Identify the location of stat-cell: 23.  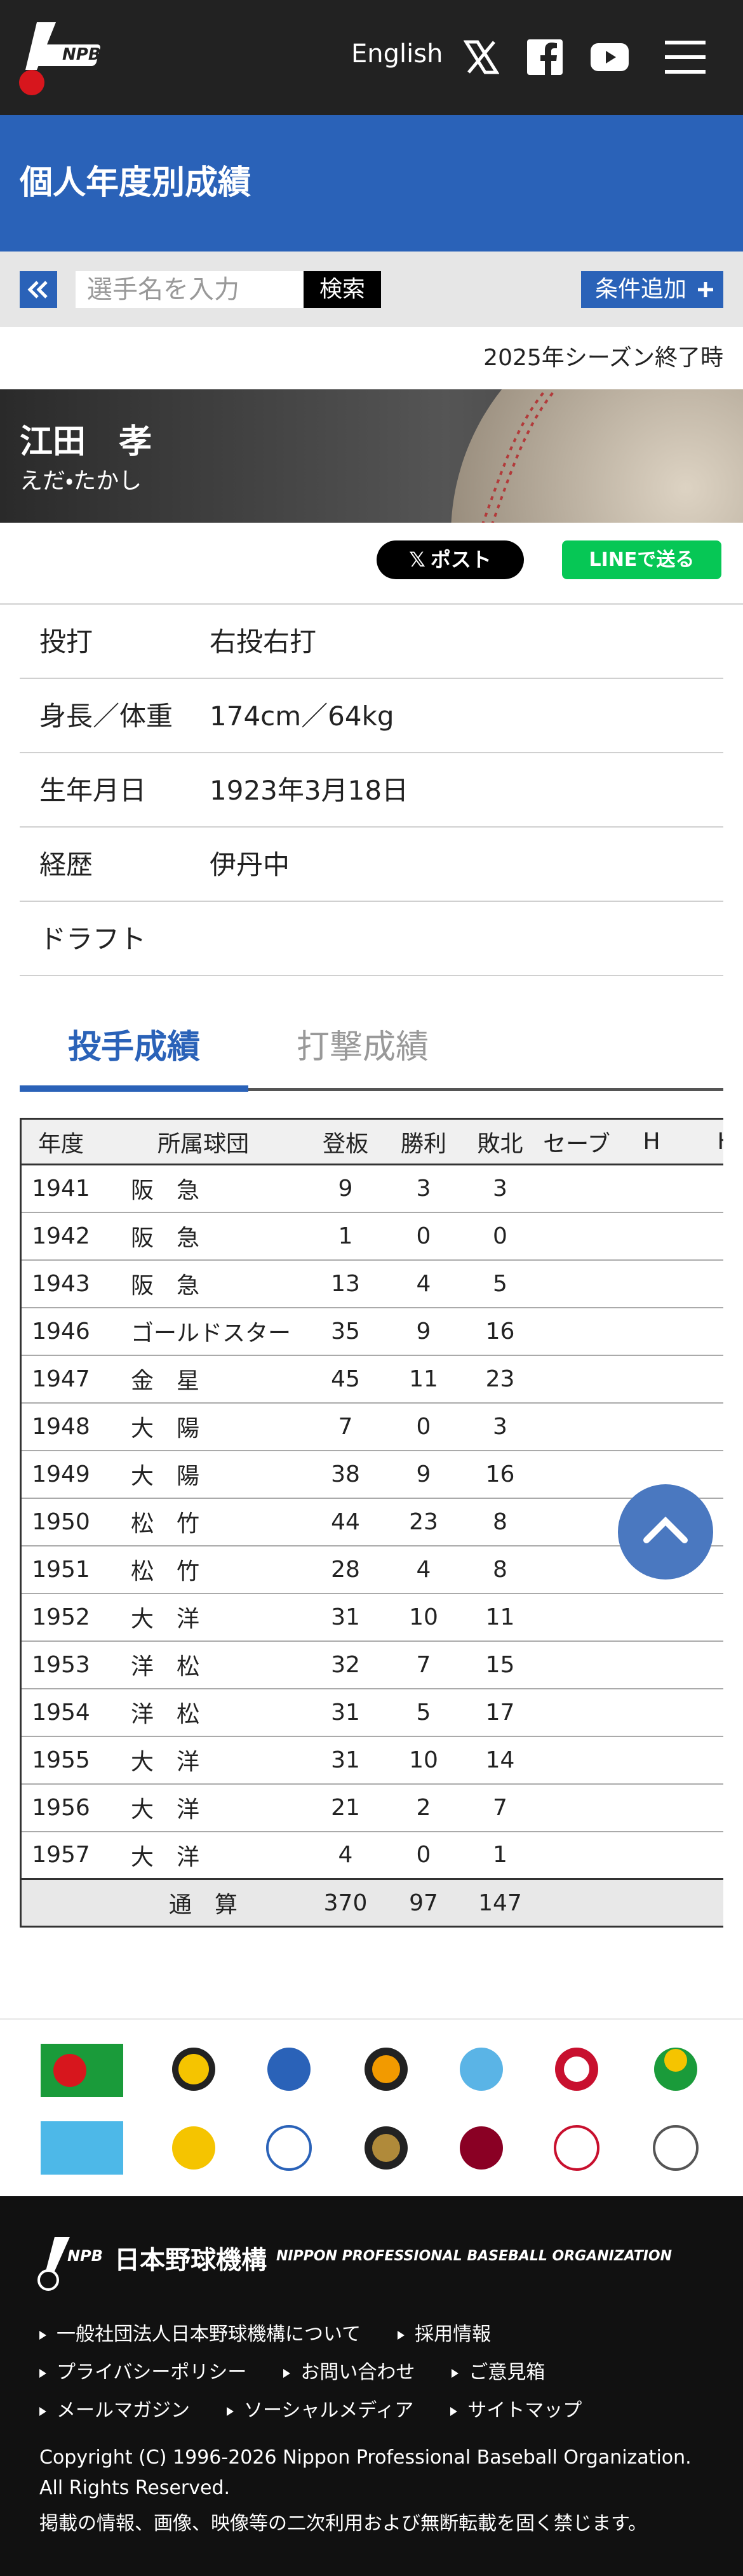
(500, 1379).